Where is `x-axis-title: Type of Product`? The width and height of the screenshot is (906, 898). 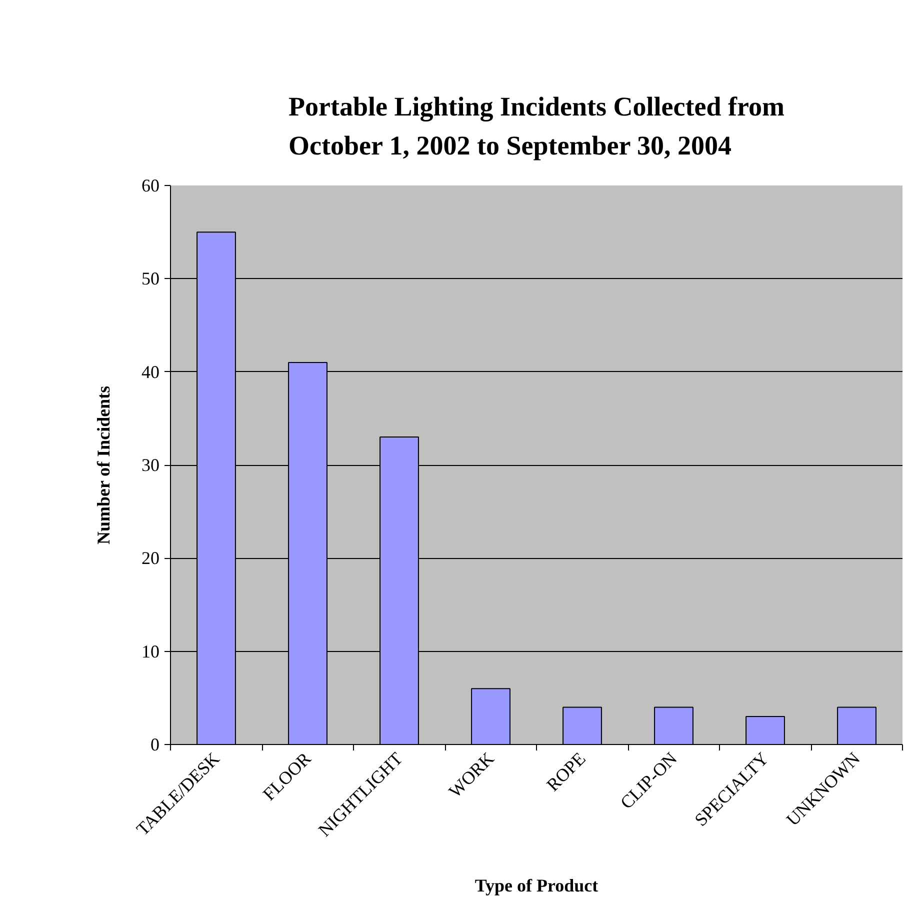 x-axis-title: Type of Product is located at coordinates (536, 885).